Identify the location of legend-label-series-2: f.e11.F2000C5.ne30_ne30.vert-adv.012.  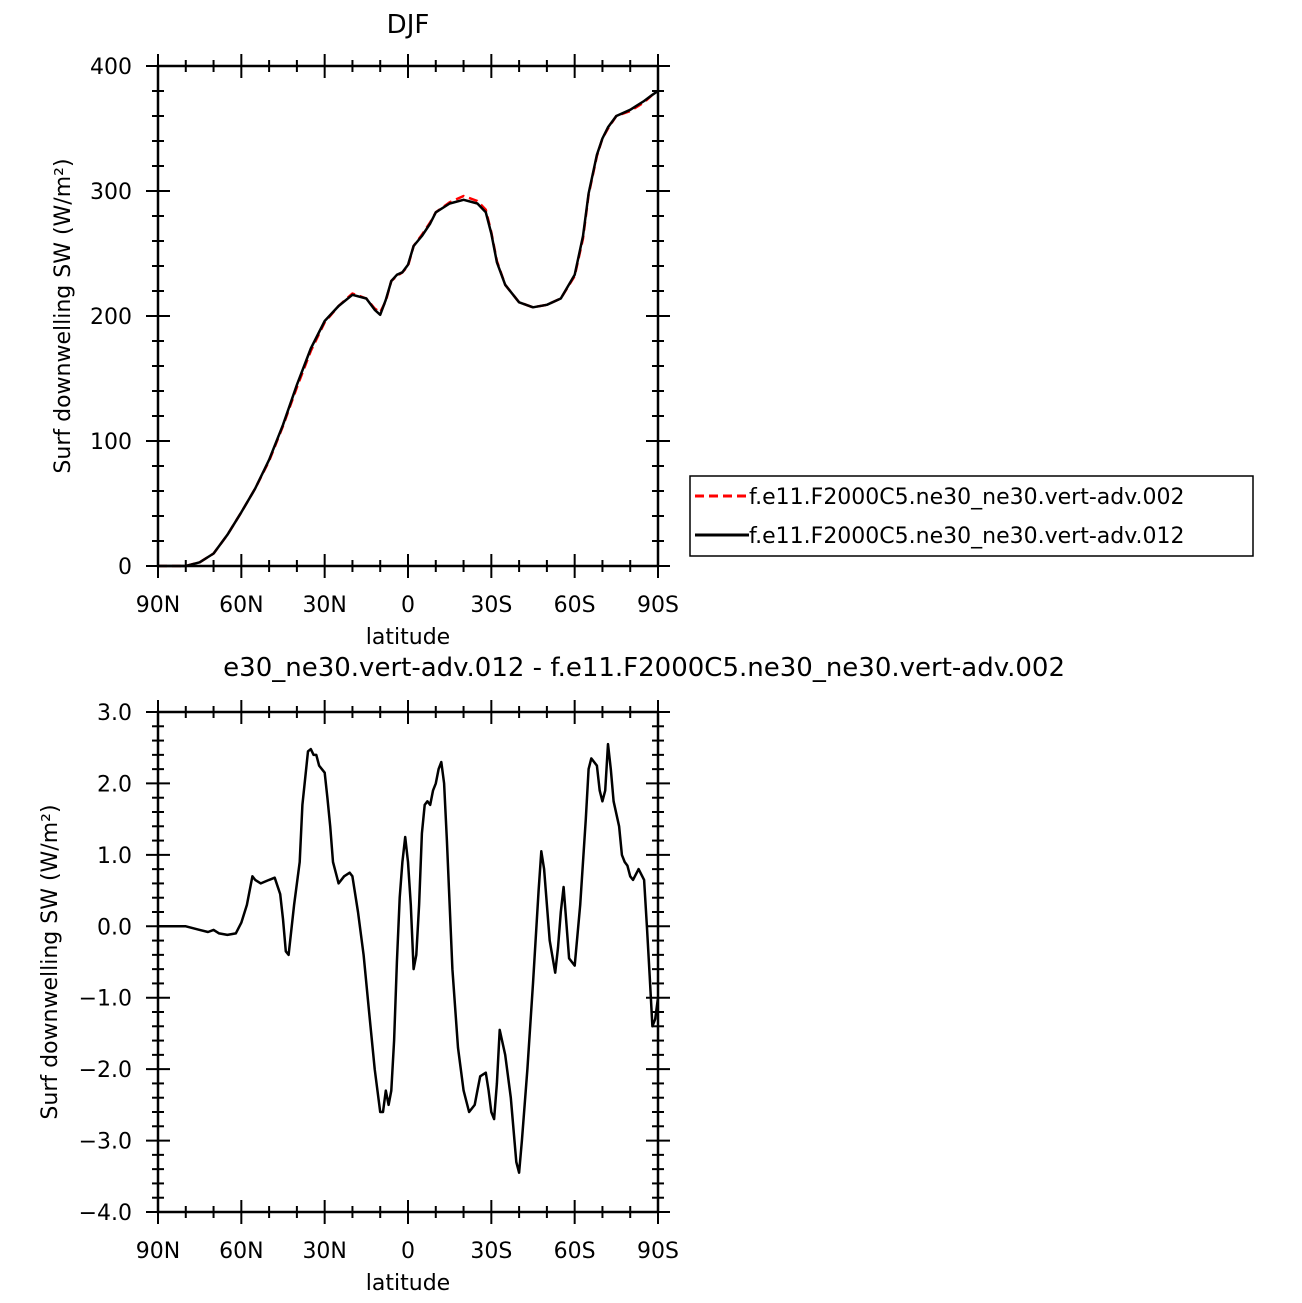
(967, 536).